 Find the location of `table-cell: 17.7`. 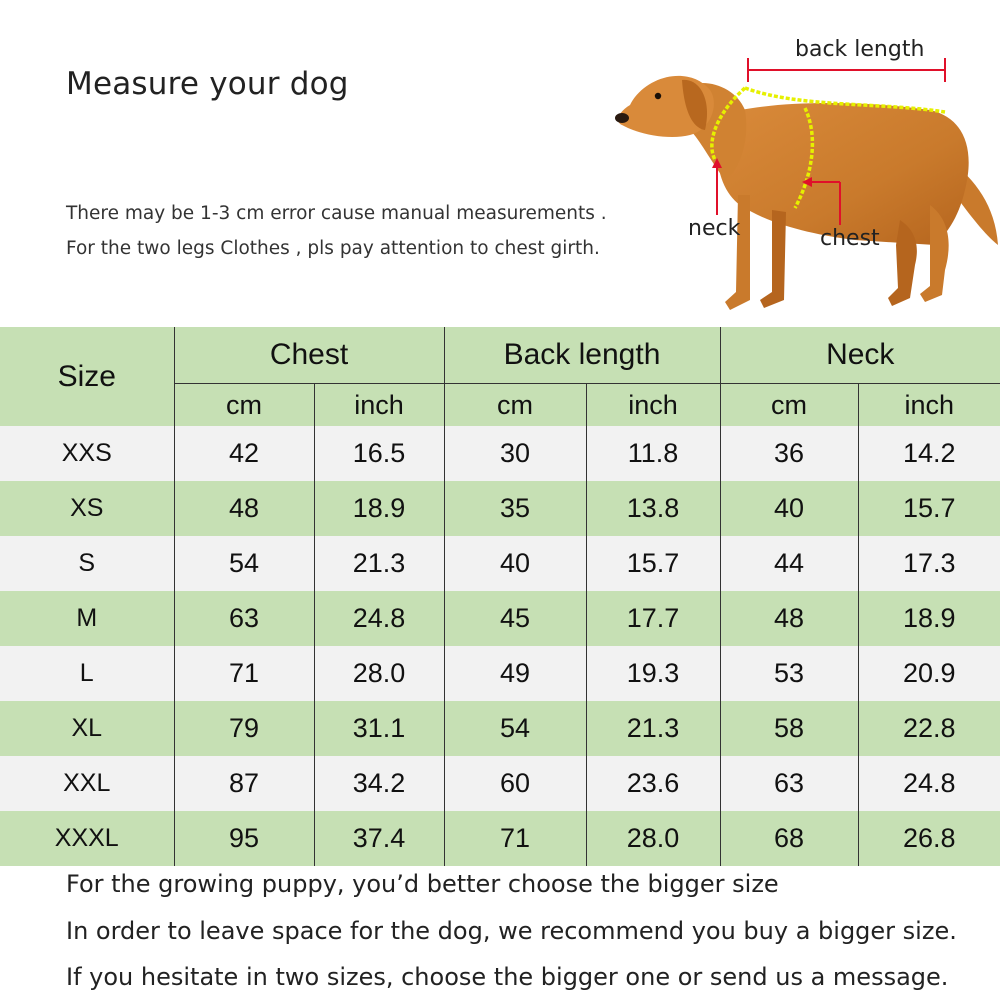

table-cell: 17.7 is located at coordinates (652, 618).